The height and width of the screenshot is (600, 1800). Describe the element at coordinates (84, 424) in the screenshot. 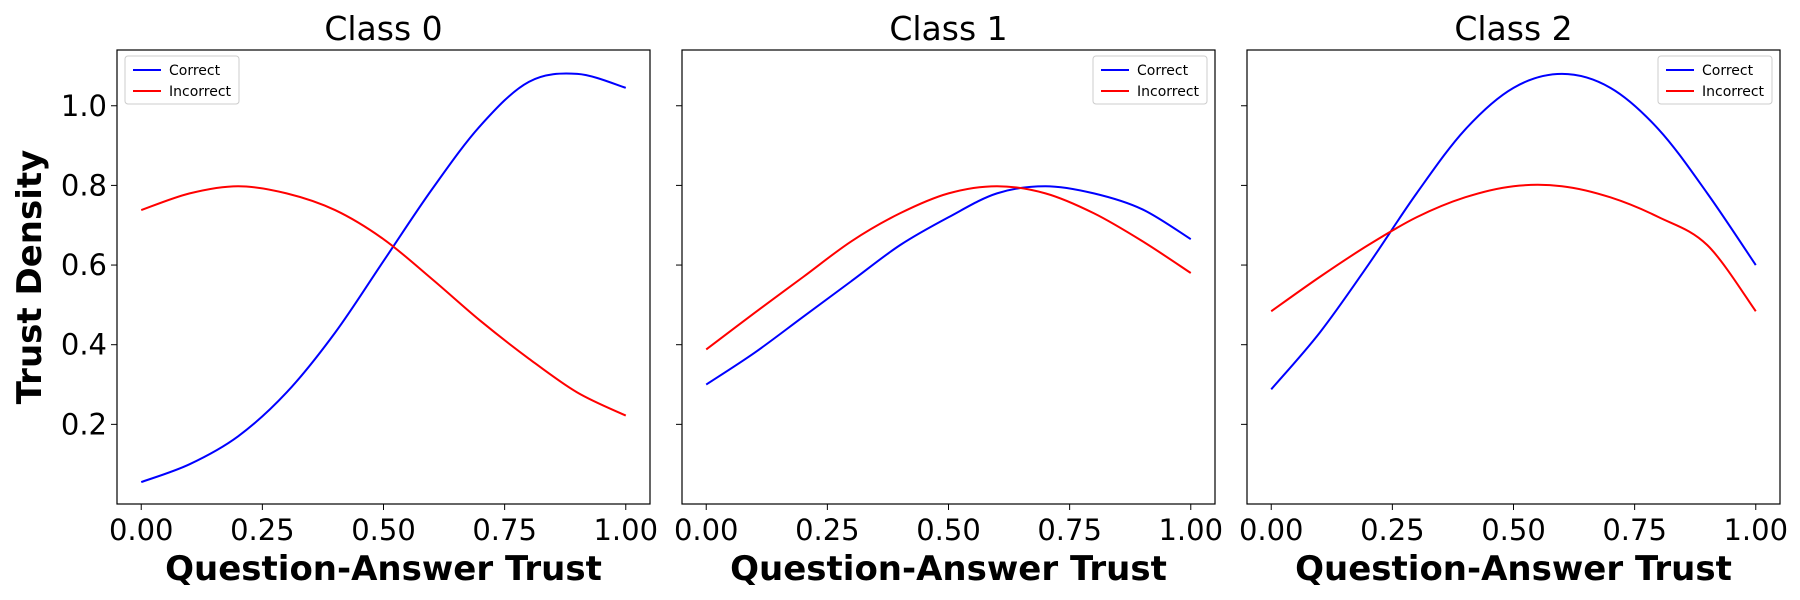

I see `y-tick-label: 0.2` at that location.